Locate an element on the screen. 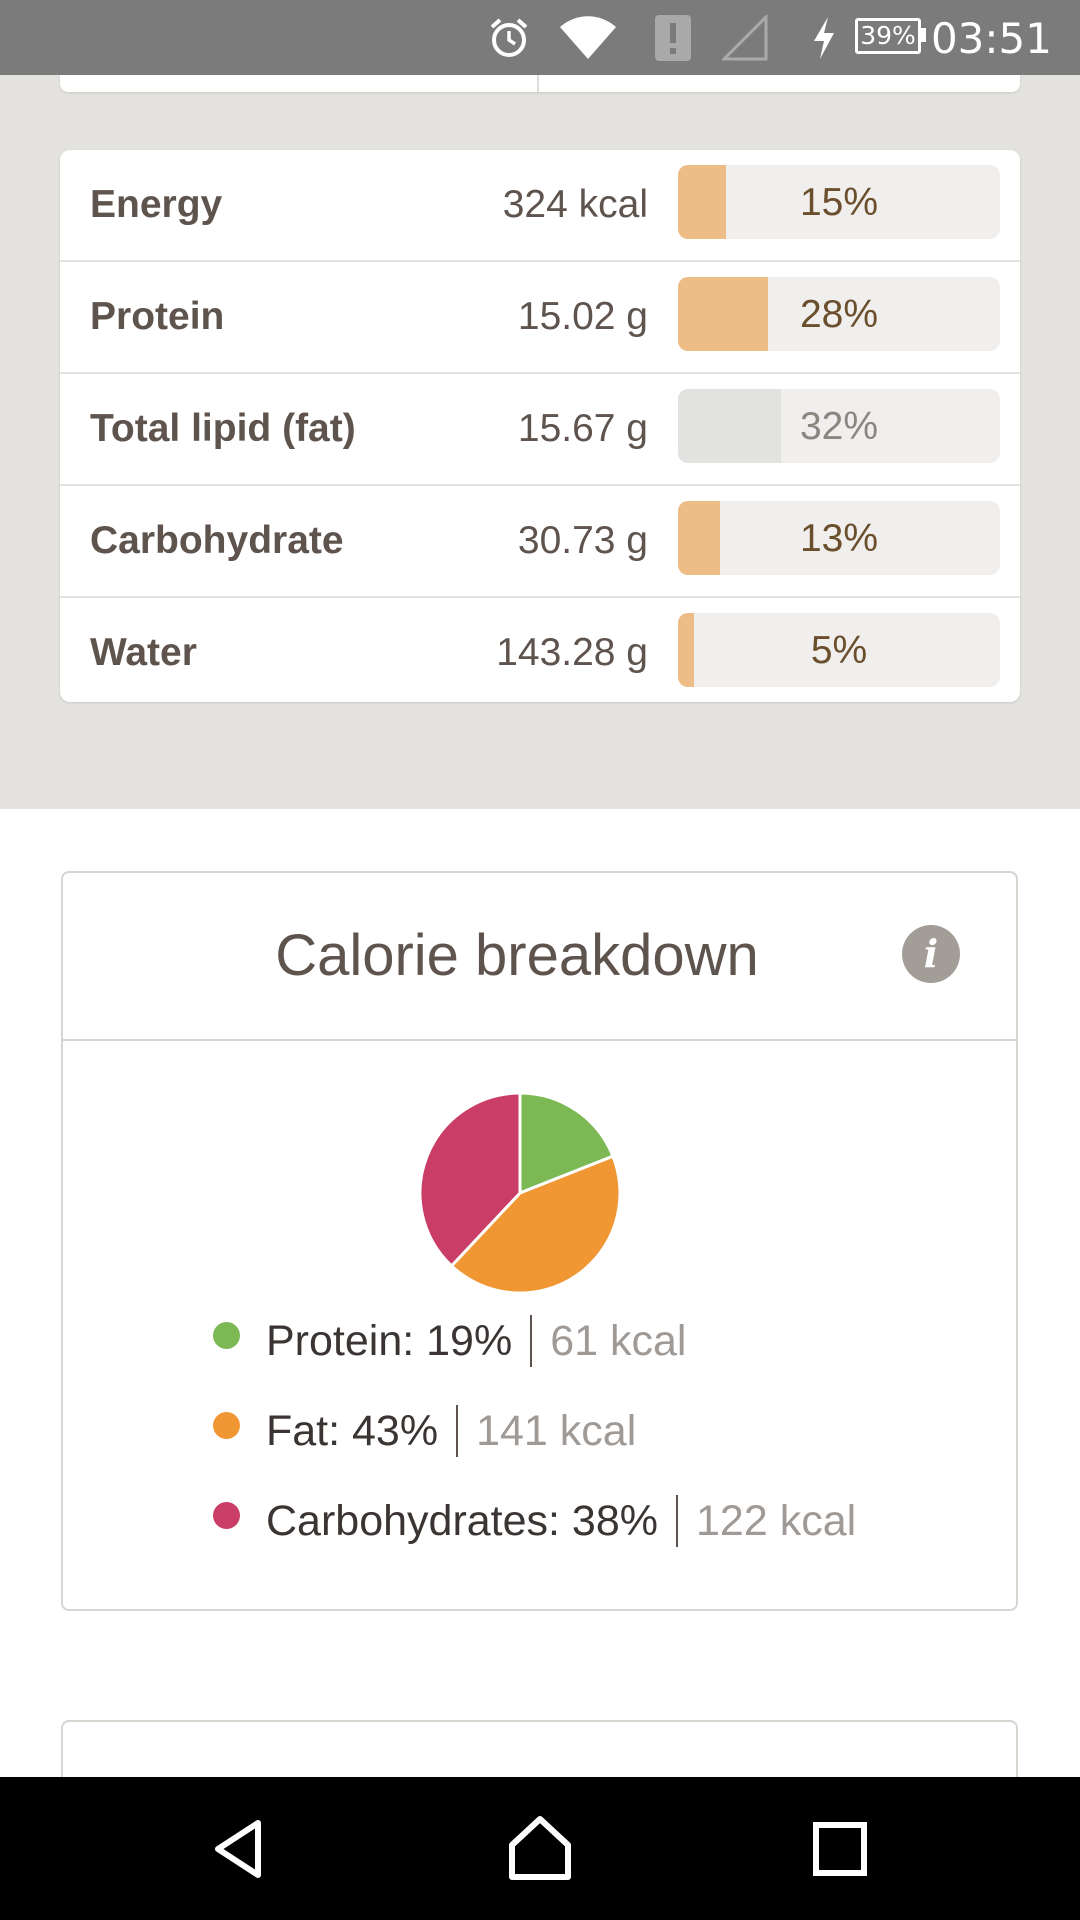  calorie-breakdown-header: Calorie breakdown i is located at coordinates (539, 957).